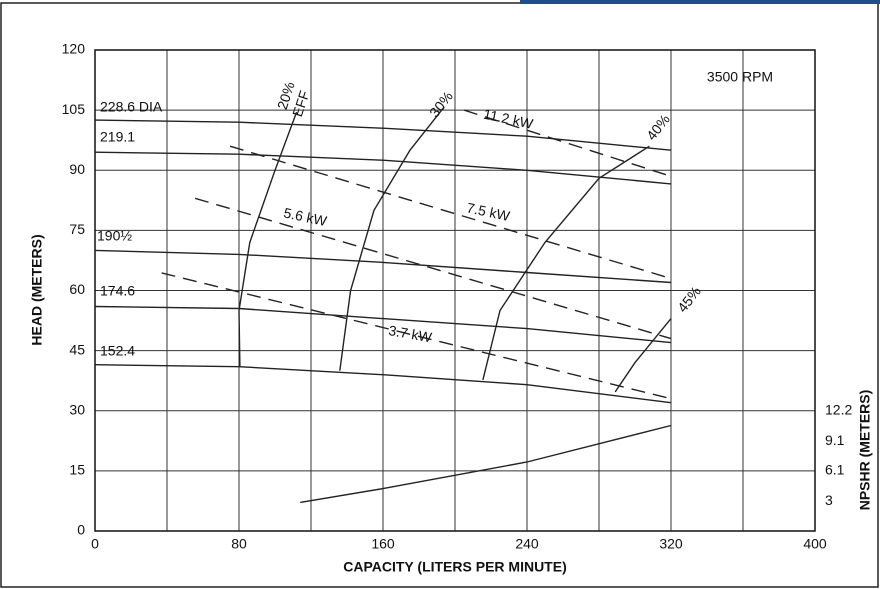  Describe the element at coordinates (455, 567) in the screenshot. I see `x-axis-title: CAPACITY (LITERS PER MINUTE)` at that location.